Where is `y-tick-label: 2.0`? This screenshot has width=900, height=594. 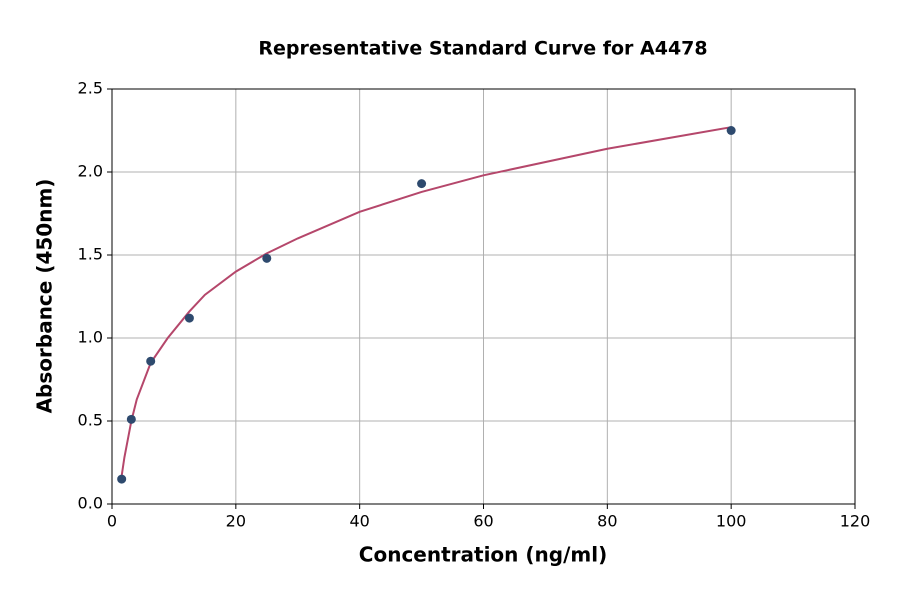 y-tick-label: 2.0 is located at coordinates (90, 171).